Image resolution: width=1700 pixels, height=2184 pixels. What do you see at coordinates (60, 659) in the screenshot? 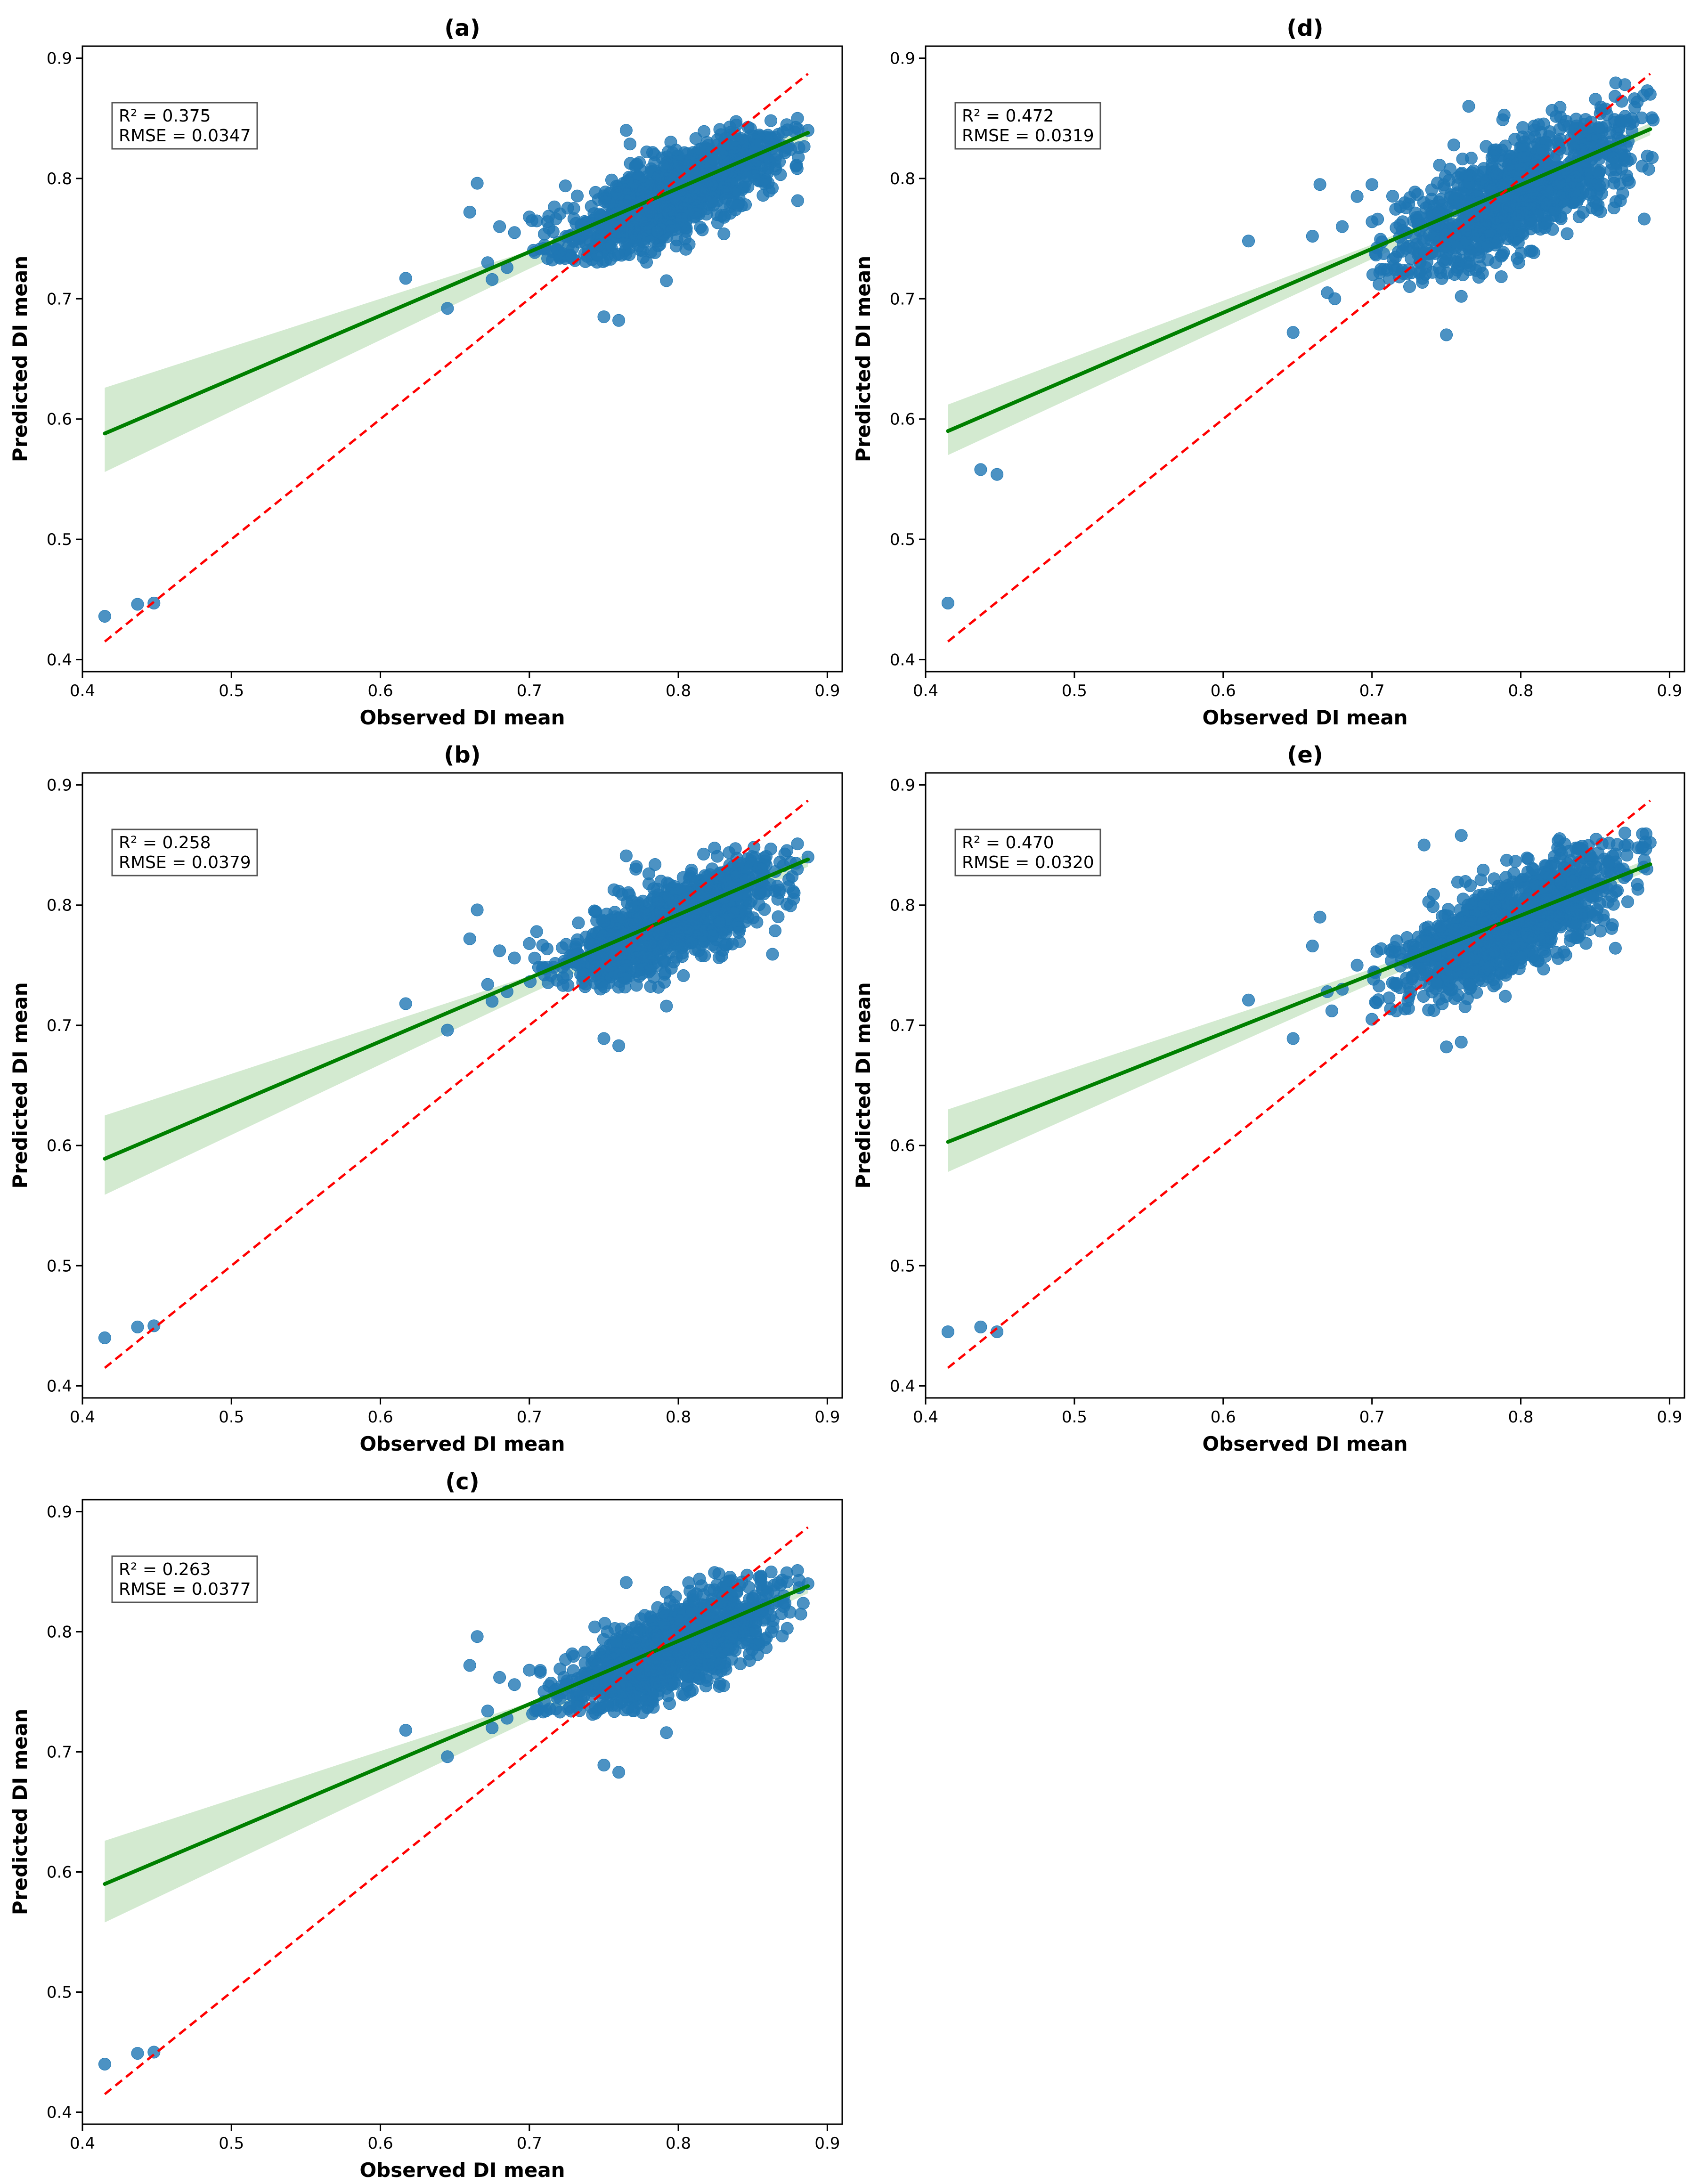
I see `panel-a-y-tick-label: 0.4` at bounding box center [60, 659].